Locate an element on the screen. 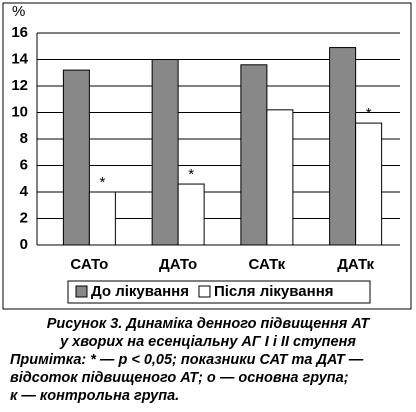  y-tick-label: 0 is located at coordinates (24, 244).